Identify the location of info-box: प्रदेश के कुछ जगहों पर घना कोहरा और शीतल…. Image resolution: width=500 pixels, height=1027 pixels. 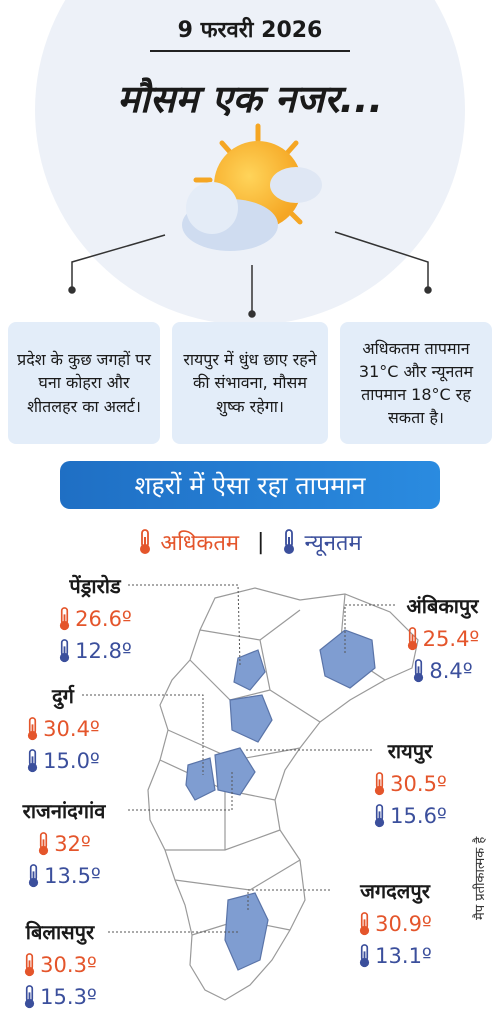
(84, 383).